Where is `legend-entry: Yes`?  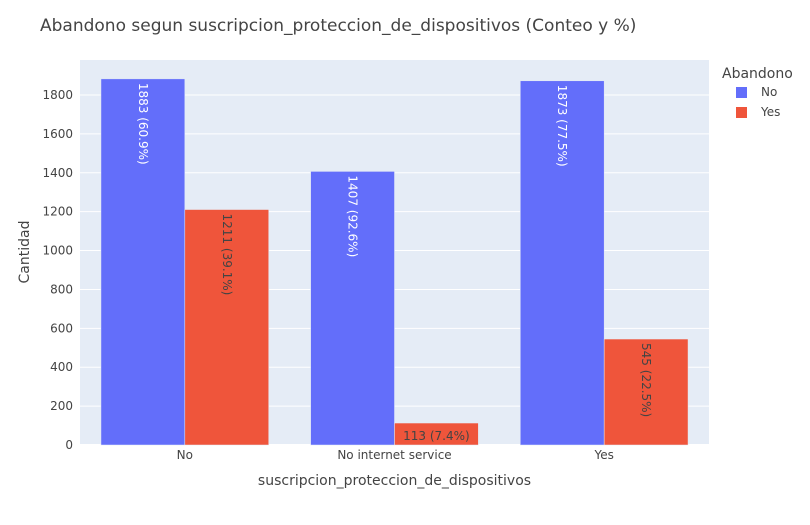 legend-entry: Yes is located at coordinates (770, 112).